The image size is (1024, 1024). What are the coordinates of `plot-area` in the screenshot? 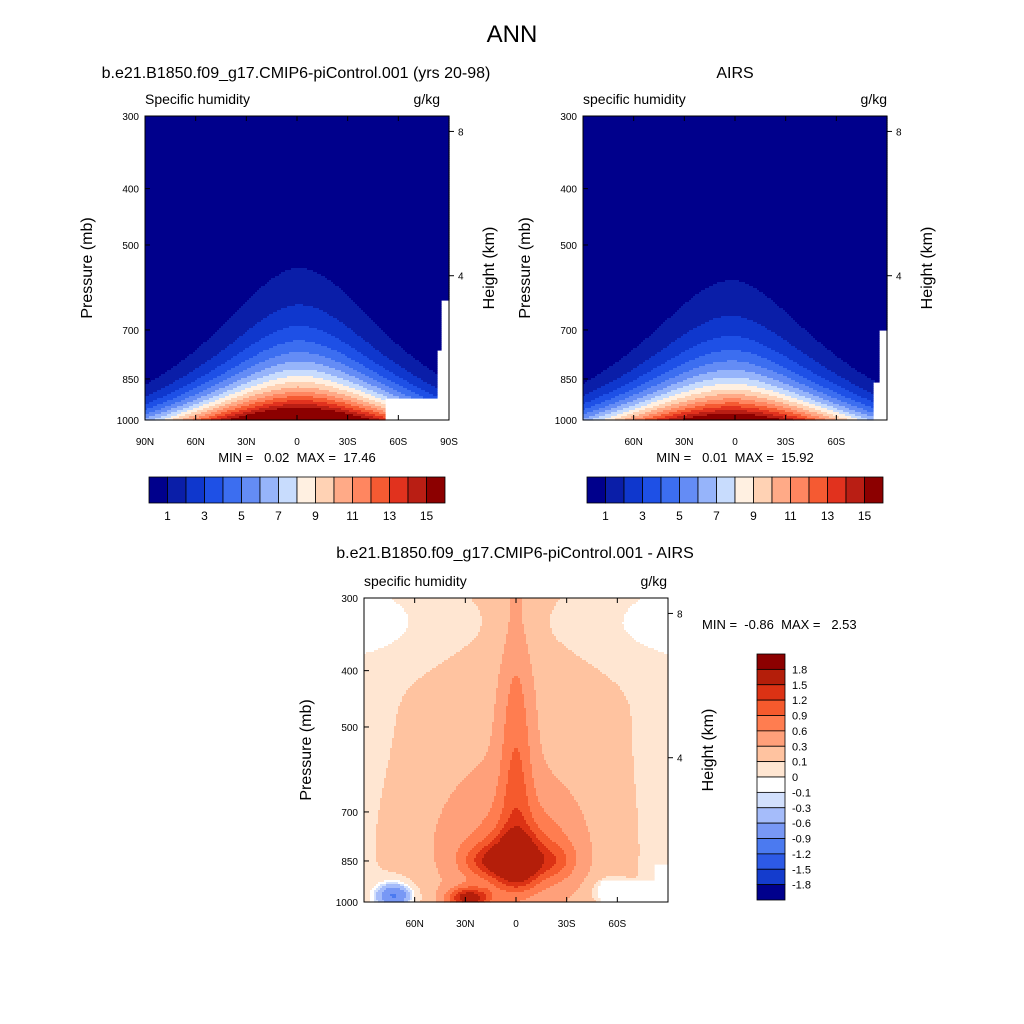 It's located at (735, 268).